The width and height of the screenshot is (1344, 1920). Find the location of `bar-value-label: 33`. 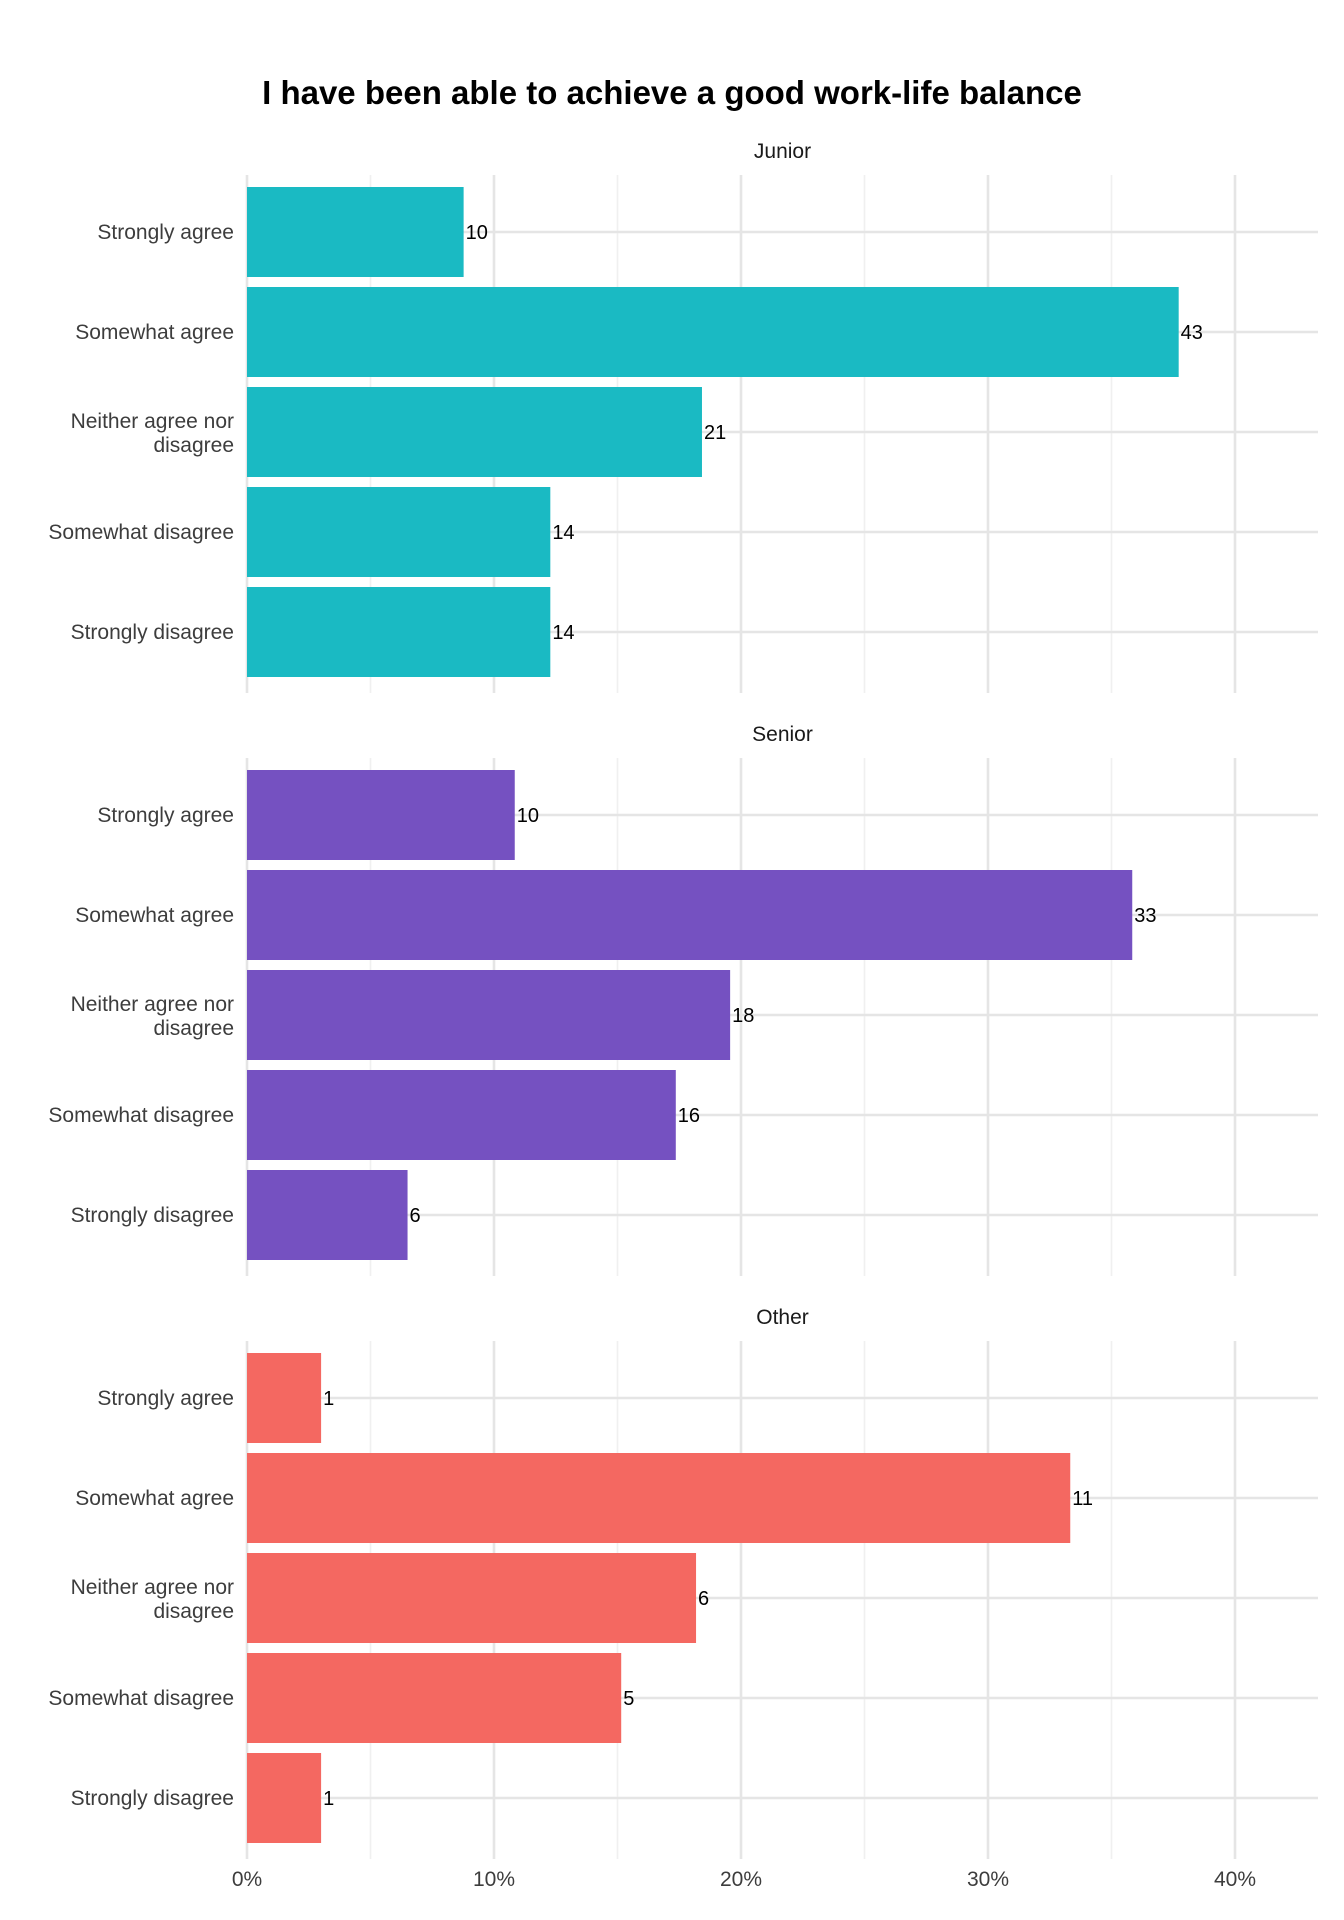

bar-value-label: 33 is located at coordinates (1145, 916).